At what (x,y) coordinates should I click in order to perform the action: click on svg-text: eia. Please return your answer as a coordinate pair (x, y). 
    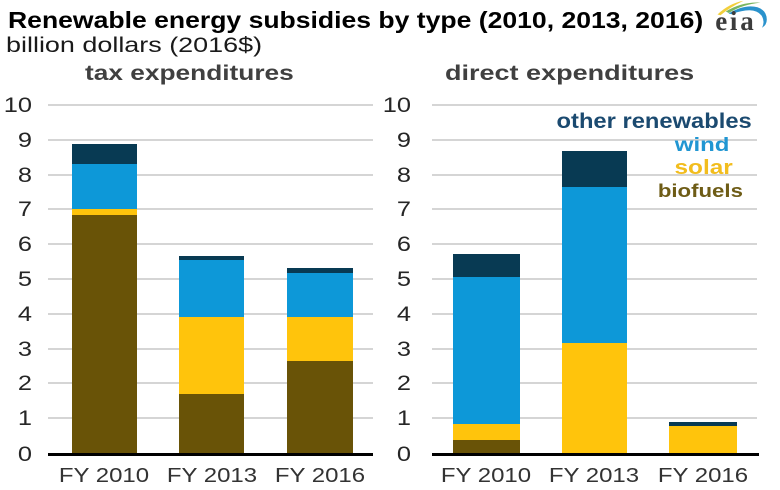
    Looking at the image, I should click on (734, 21).